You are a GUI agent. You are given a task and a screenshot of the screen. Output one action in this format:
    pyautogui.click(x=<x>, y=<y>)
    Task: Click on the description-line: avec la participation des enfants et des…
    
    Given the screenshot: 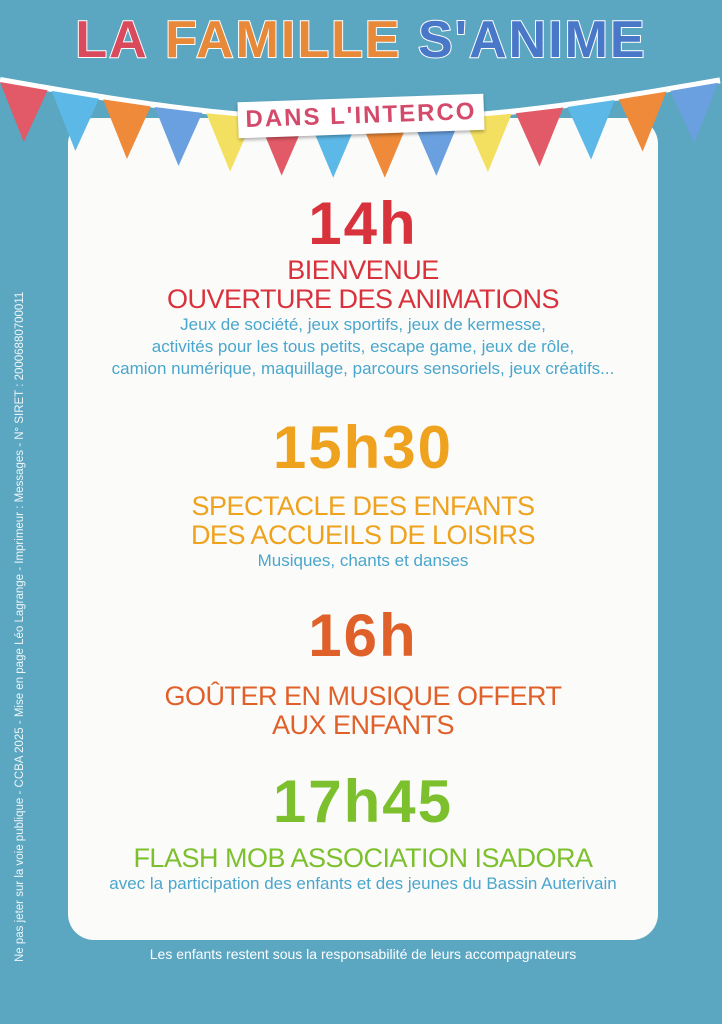 What is the action you would take?
    pyautogui.click(x=363, y=883)
    